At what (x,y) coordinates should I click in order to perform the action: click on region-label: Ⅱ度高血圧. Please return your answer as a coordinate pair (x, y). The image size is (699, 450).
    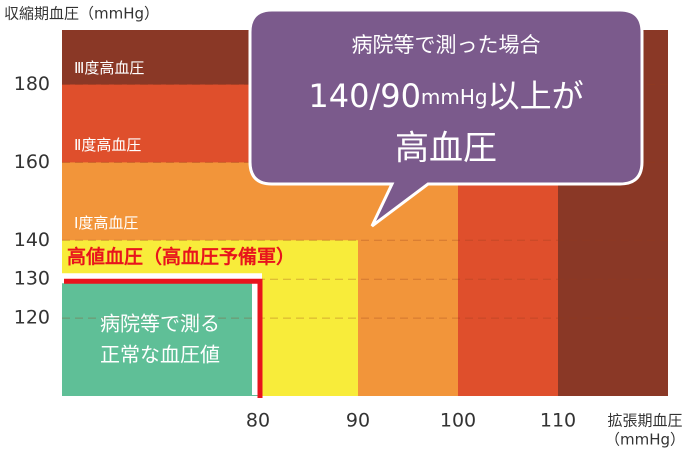
    Looking at the image, I should click on (107, 145).